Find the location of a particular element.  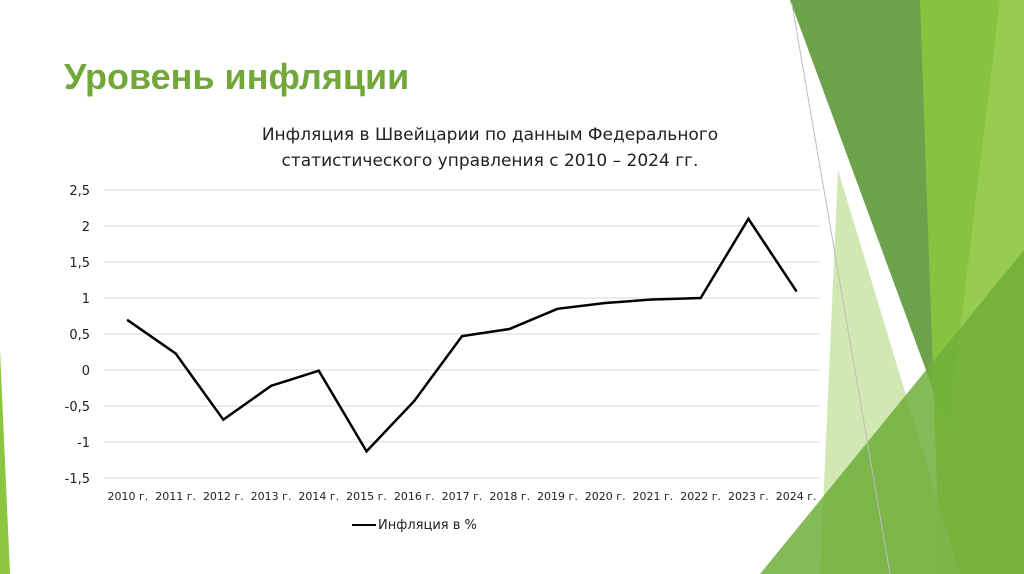

legend: Инфляция в % is located at coordinates (414, 525).